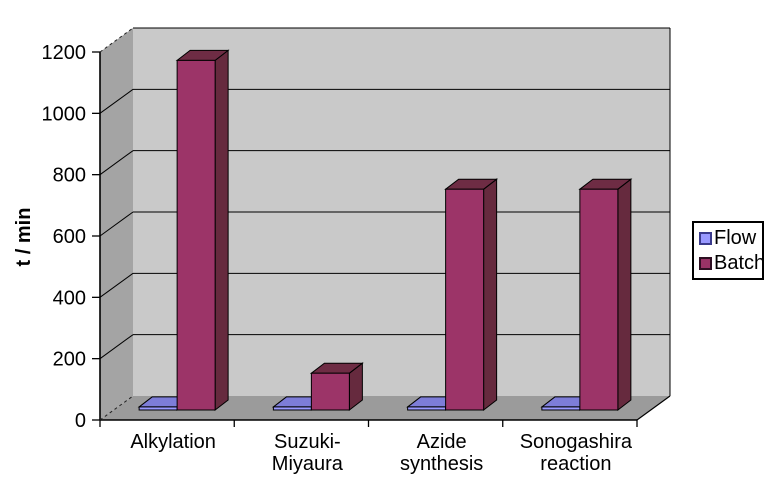 The height and width of the screenshot is (501, 765). I want to click on legend: Flow Batch, so click(728, 250).